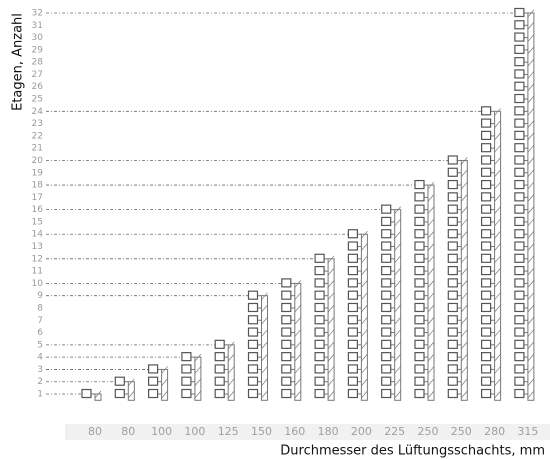 This screenshot has height=459, width=550. I want to click on y-tick-label: 26, so click(38, 87).